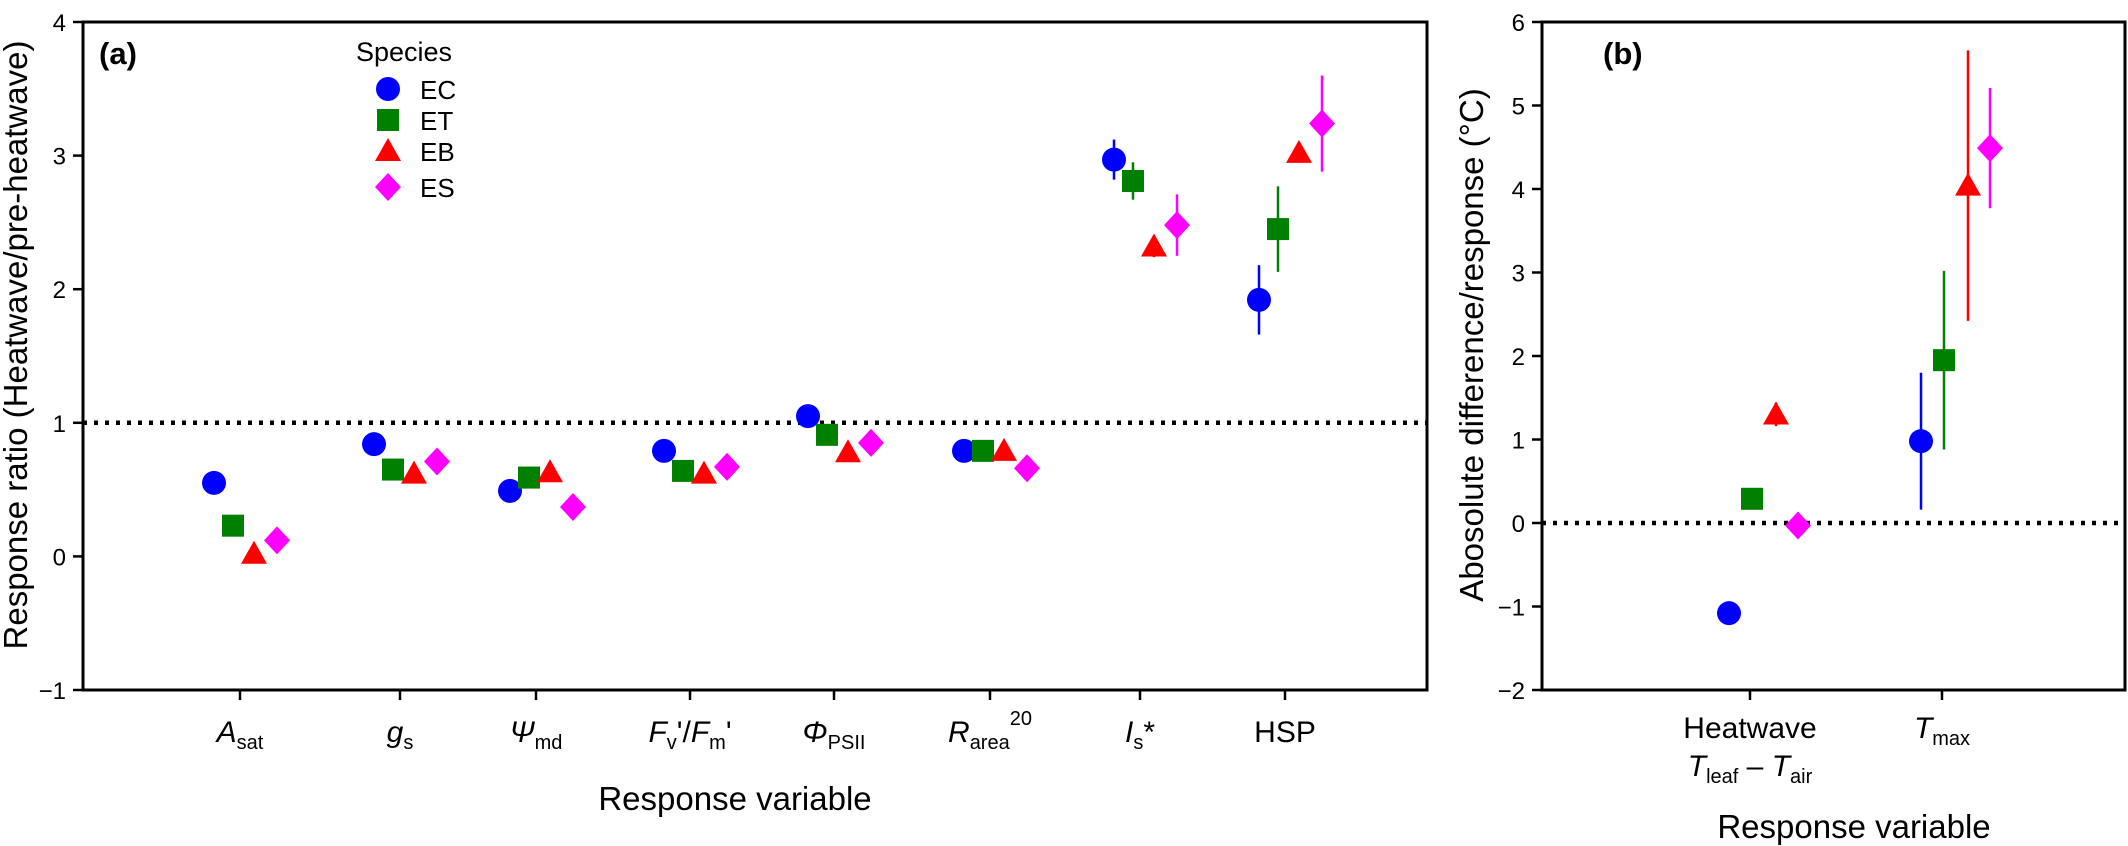 Image resolution: width=2128 pixels, height=846 pixels. What do you see at coordinates (437, 152) in the screenshot?
I see `legend-entry-eb: EB` at bounding box center [437, 152].